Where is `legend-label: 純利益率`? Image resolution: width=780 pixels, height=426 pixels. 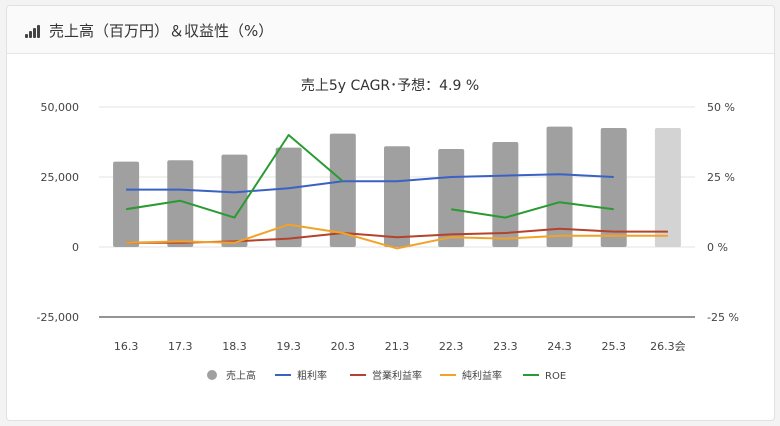 legend-label: 純利益率 is located at coordinates (482, 375).